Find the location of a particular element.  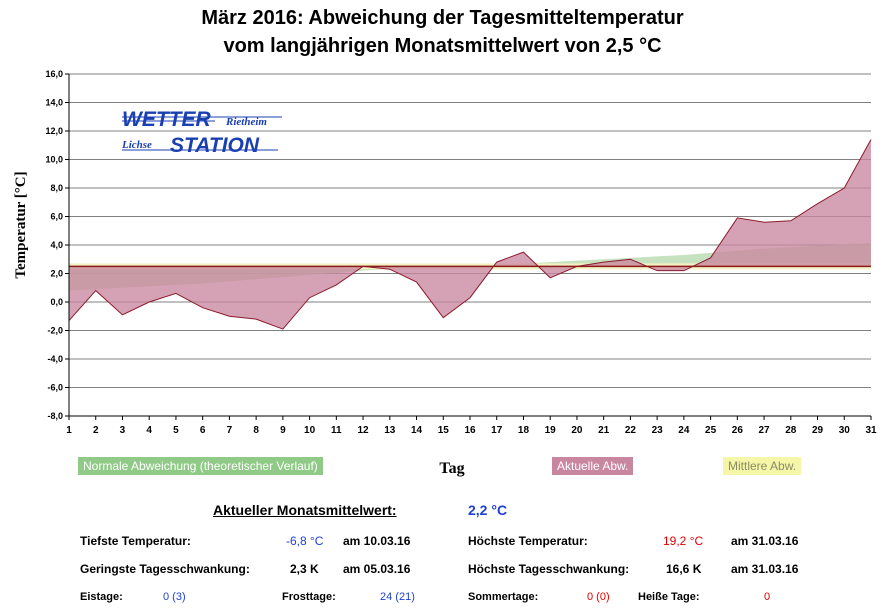

x-tick-label: 20 is located at coordinates (577, 430).